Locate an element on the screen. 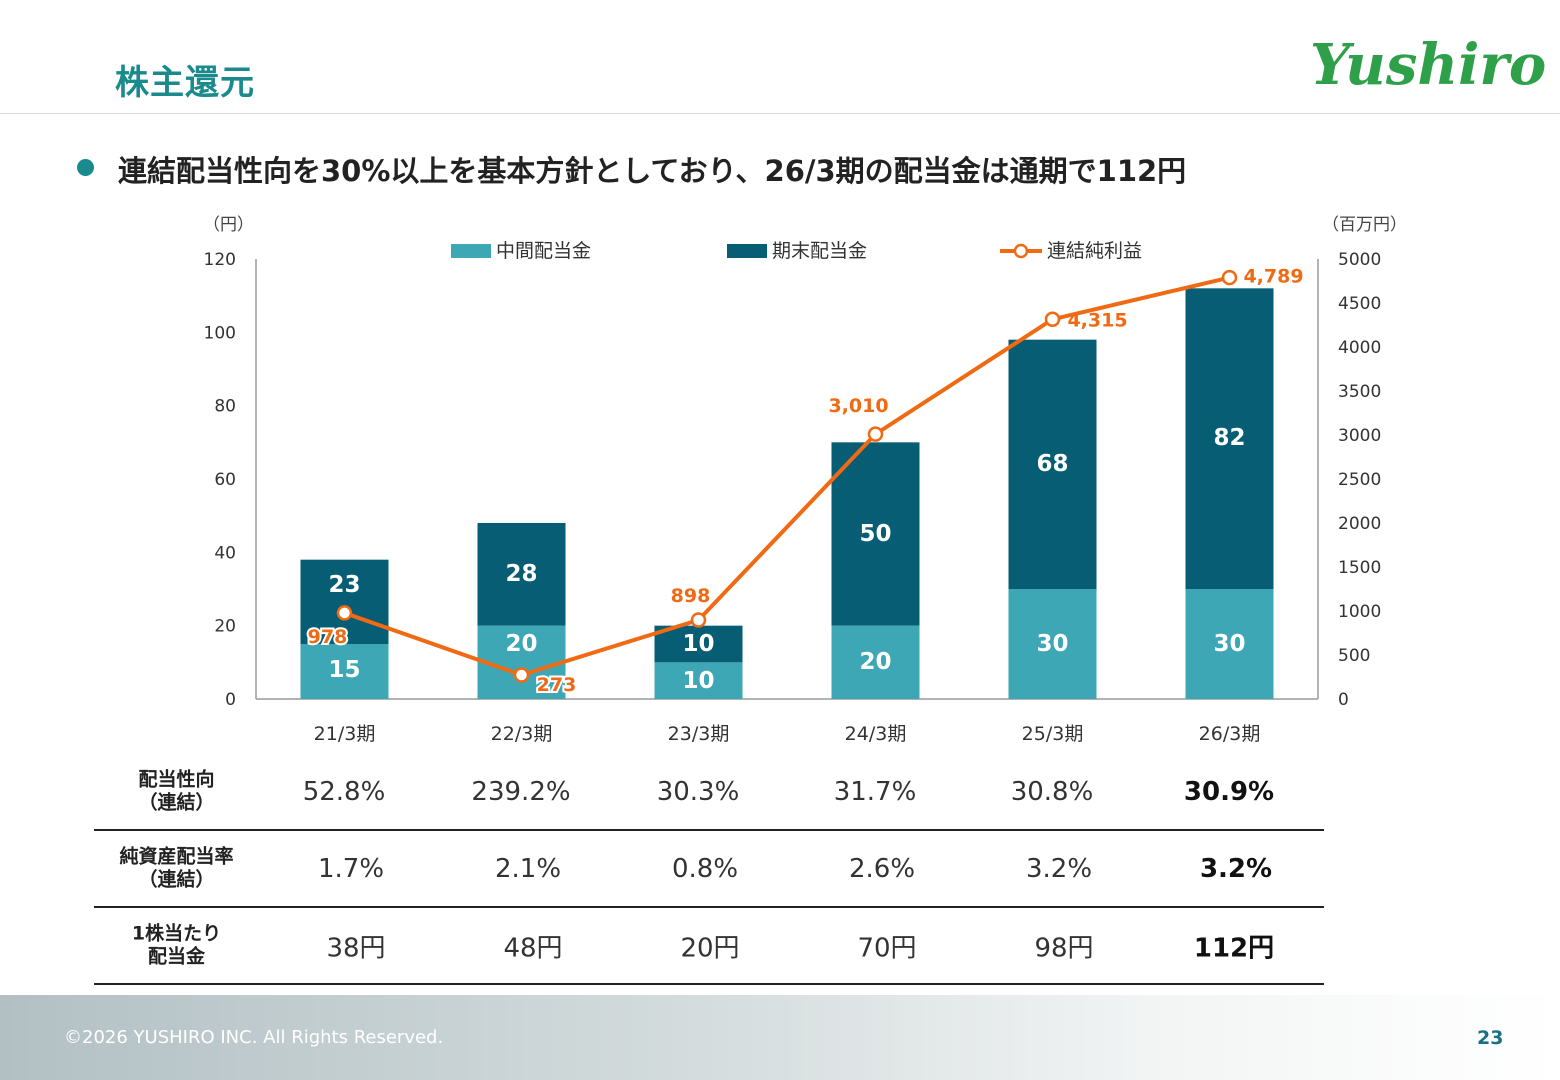 The width and height of the screenshot is (1560, 1080). category-label: 26/3期 is located at coordinates (1230, 734).